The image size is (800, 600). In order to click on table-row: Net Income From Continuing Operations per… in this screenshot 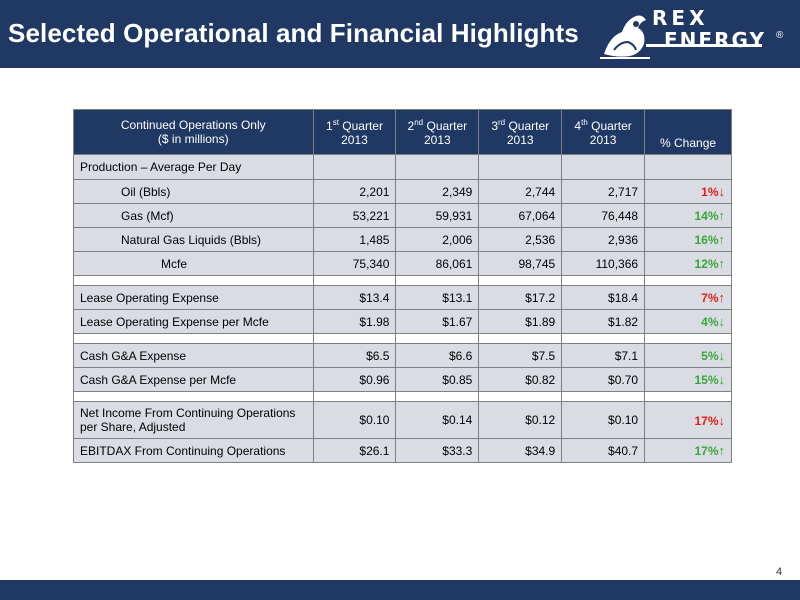, I will do `click(402, 420)`.